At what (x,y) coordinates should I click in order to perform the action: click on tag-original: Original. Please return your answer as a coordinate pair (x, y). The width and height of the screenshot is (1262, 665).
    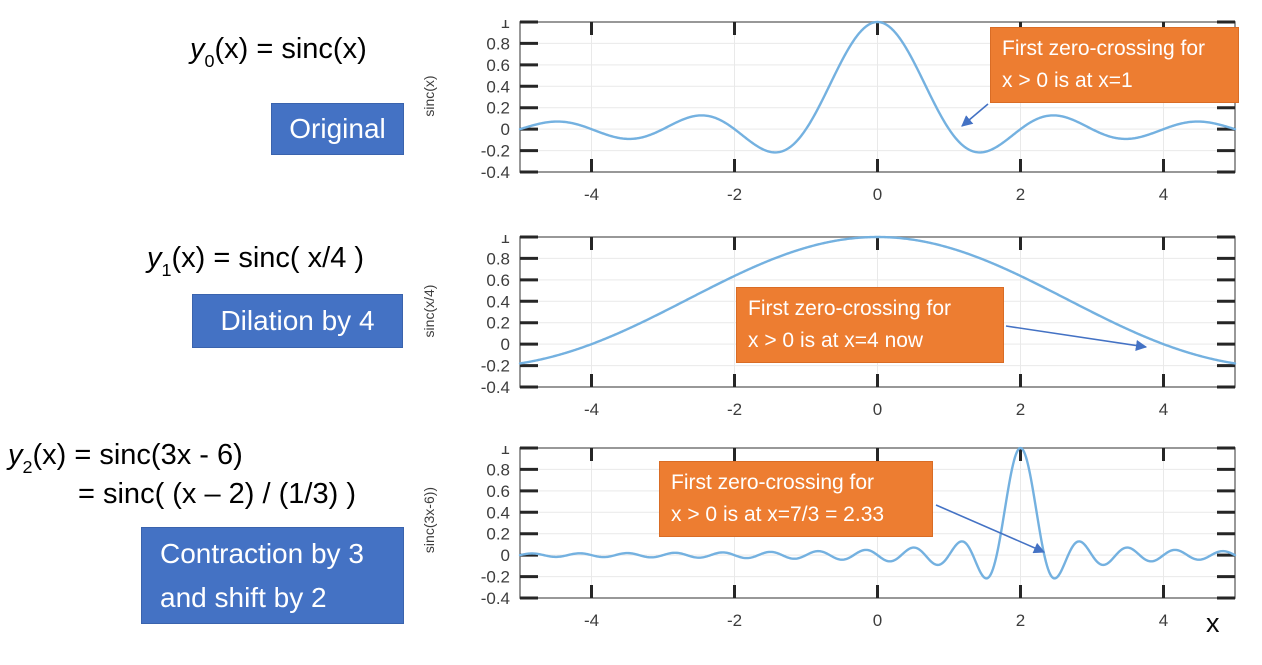
    Looking at the image, I should click on (337, 129).